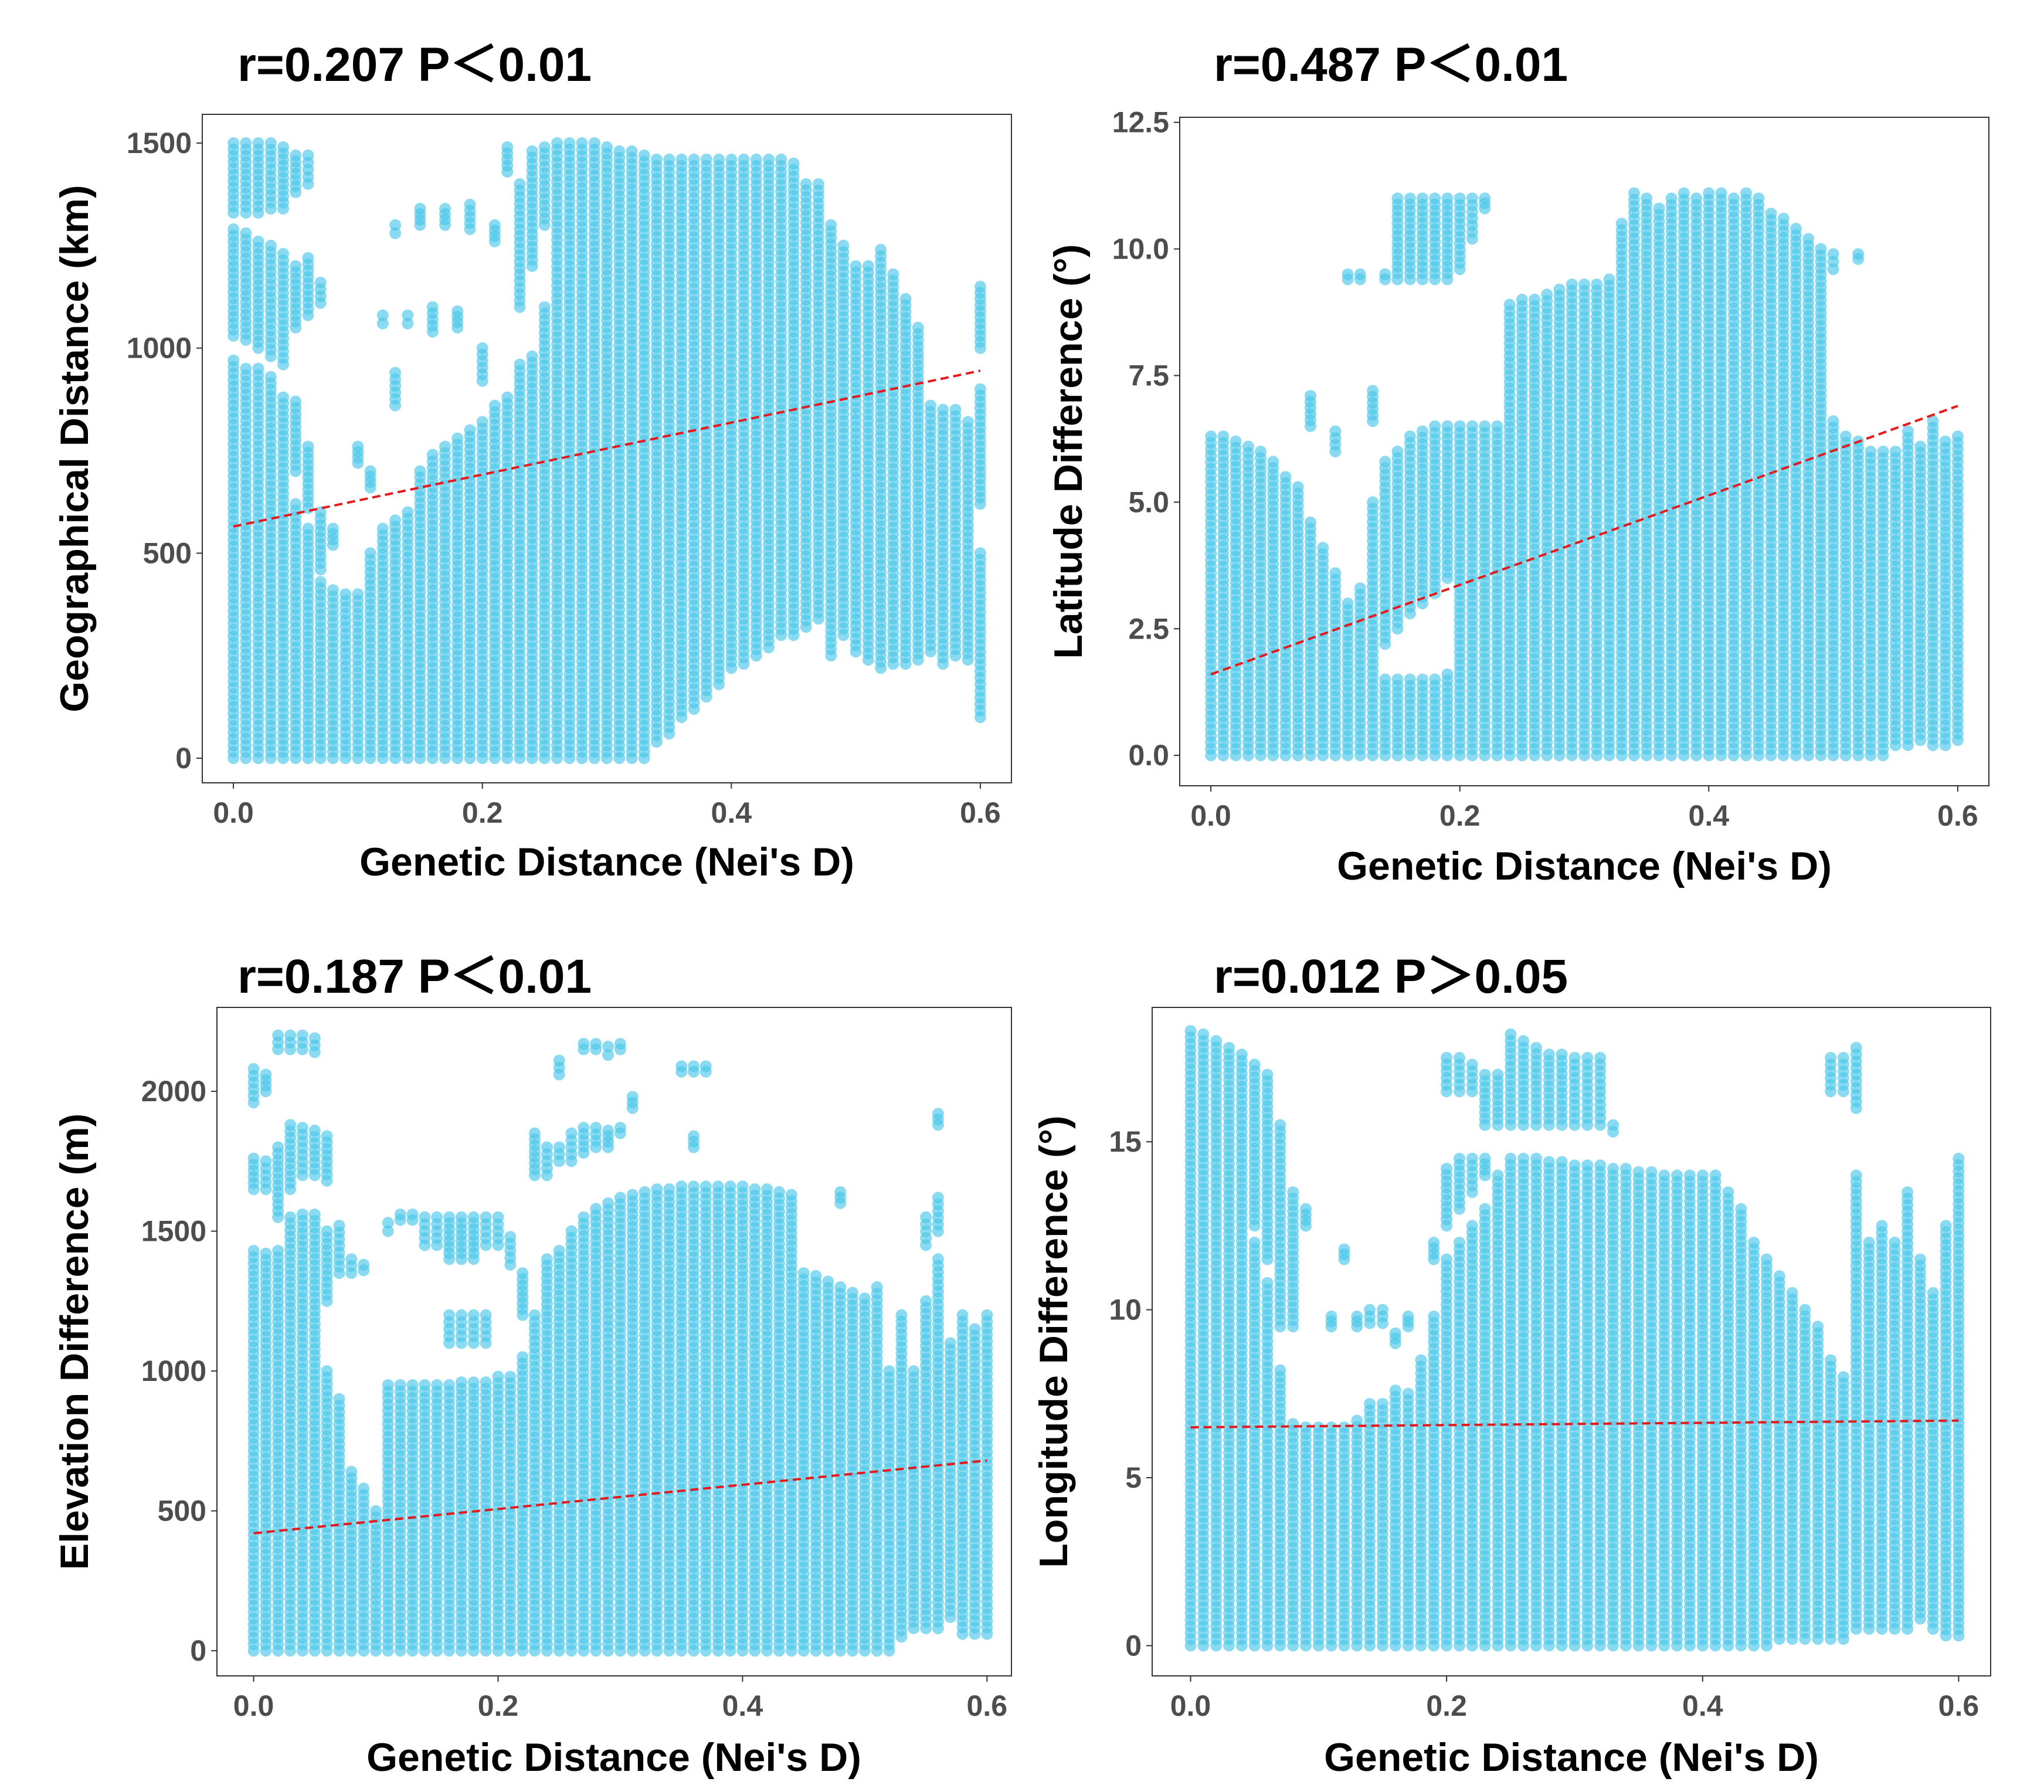 This screenshot has height=1792, width=2044. I want to click on y-tick-label: 1000, so click(159, 348).